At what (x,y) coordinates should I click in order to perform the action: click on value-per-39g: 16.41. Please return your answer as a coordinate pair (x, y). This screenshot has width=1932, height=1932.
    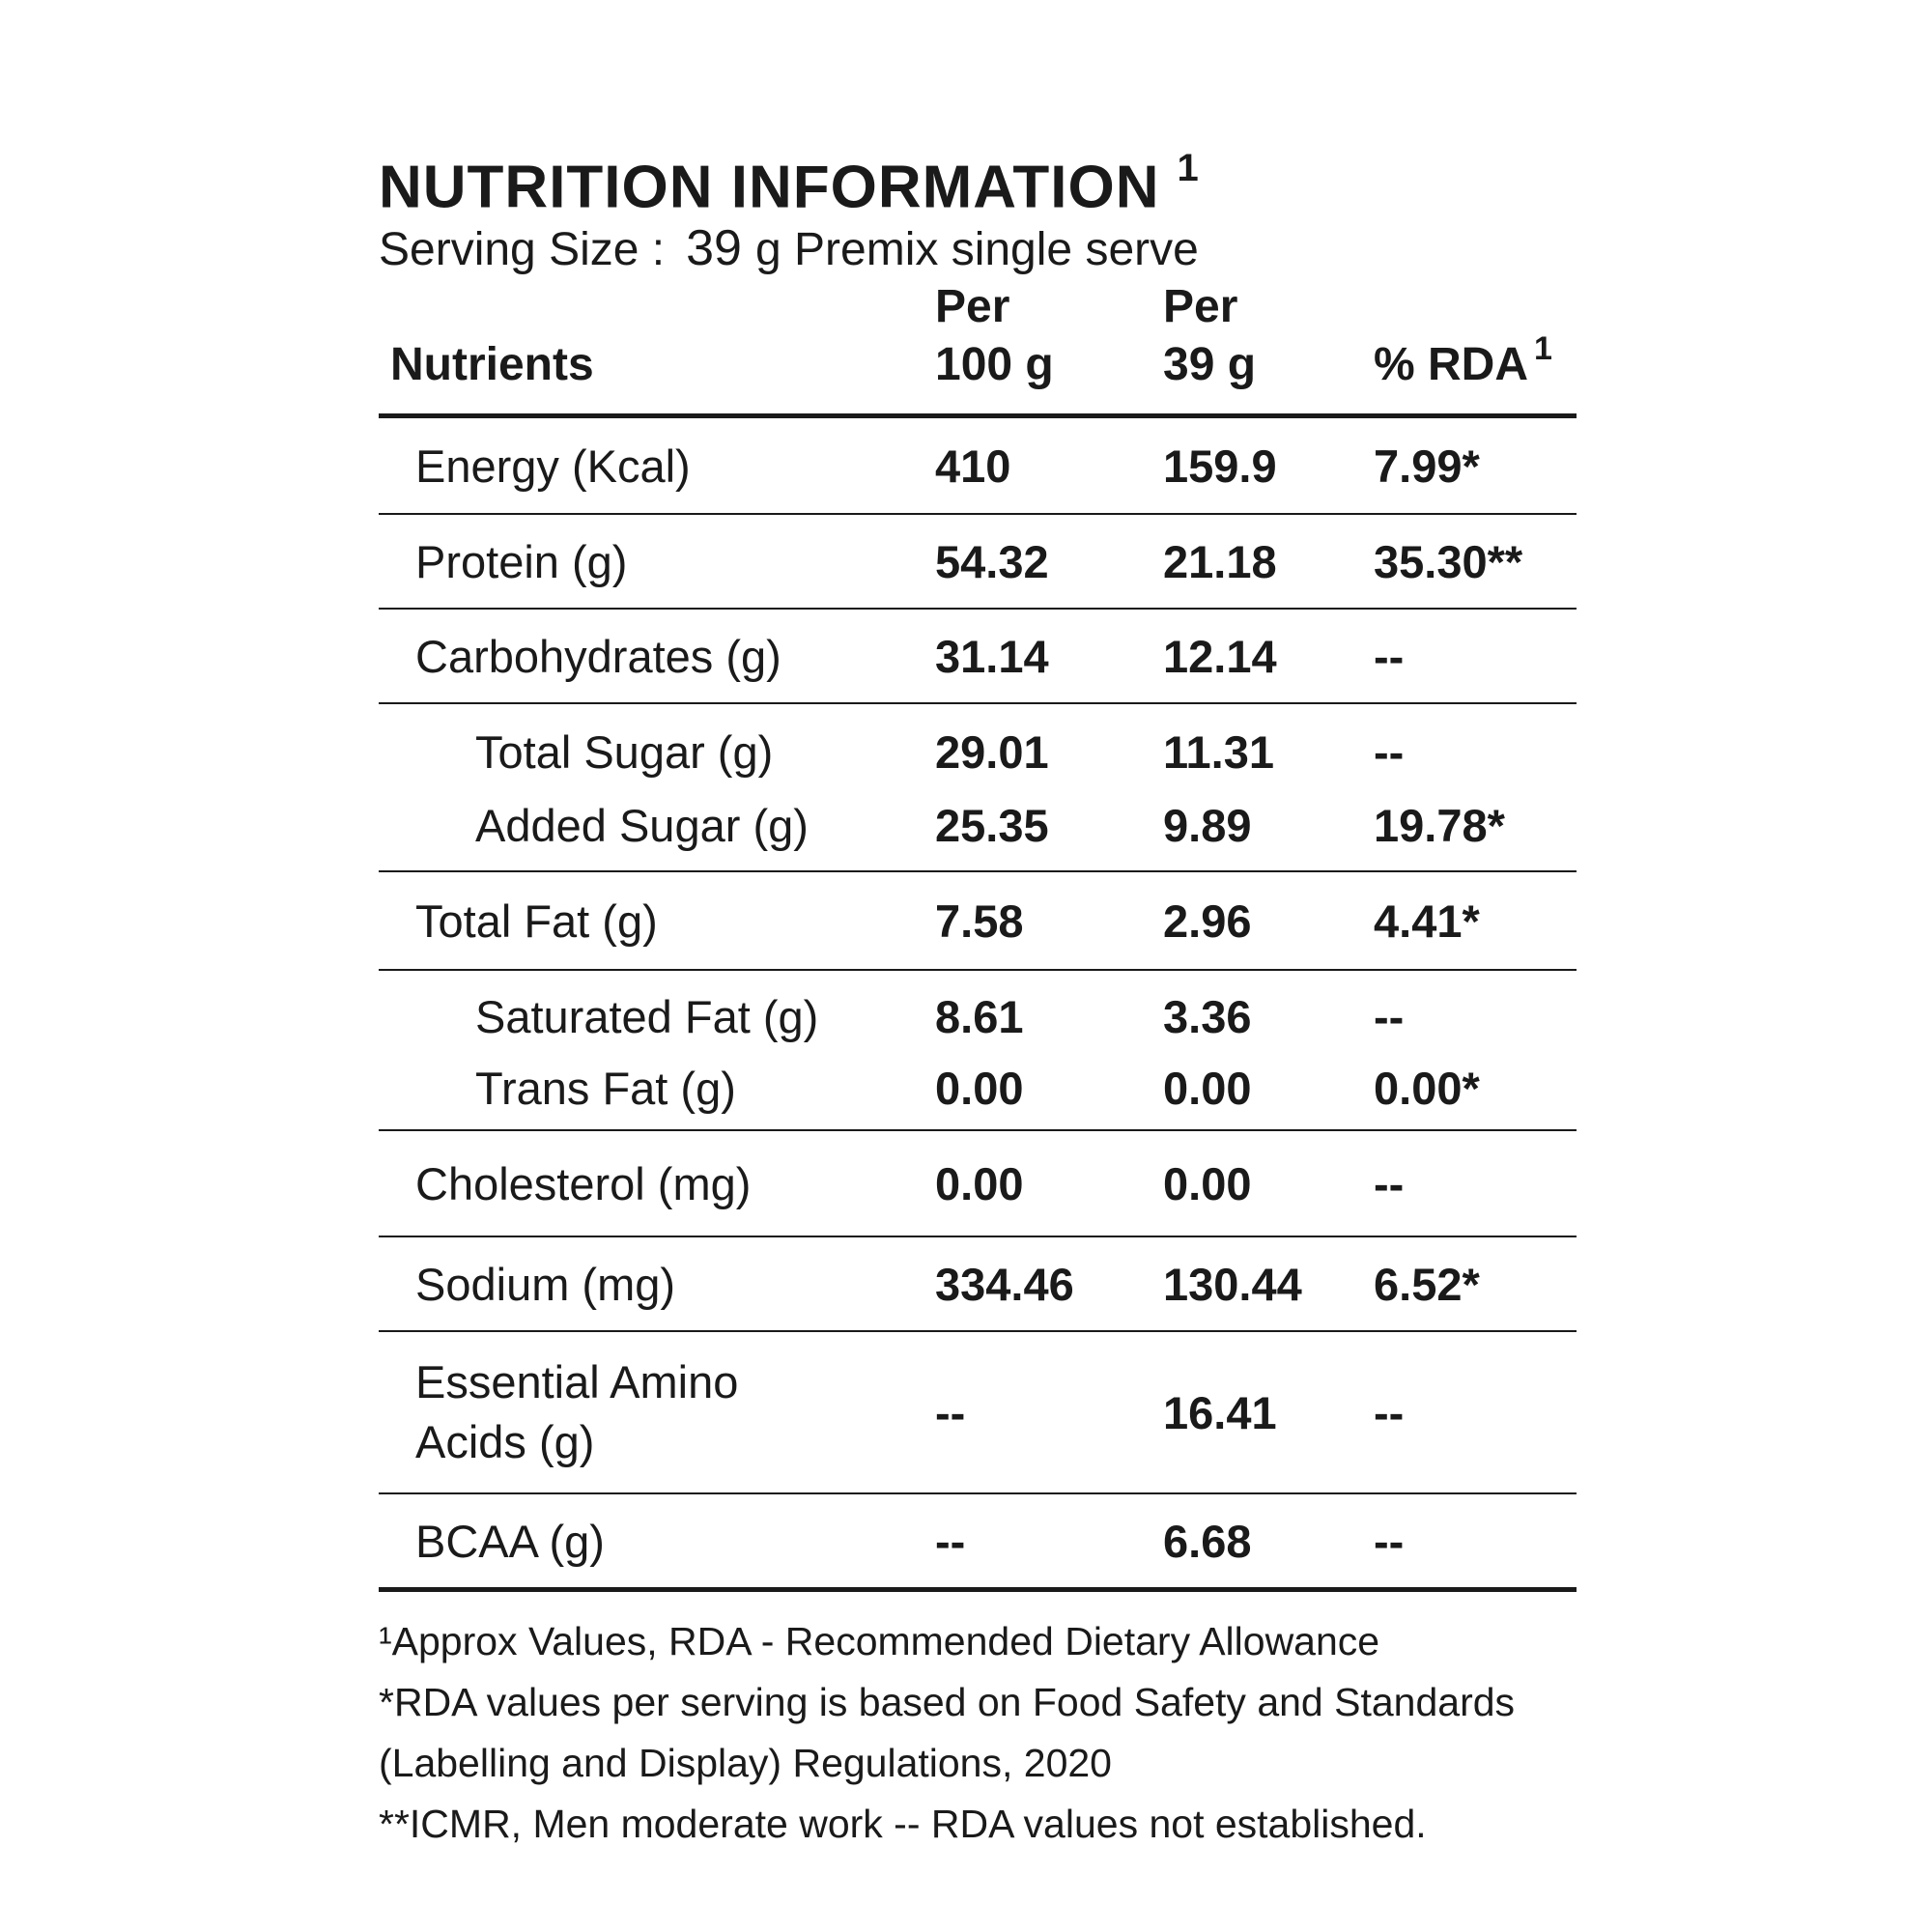
    Looking at the image, I should click on (1220, 1412).